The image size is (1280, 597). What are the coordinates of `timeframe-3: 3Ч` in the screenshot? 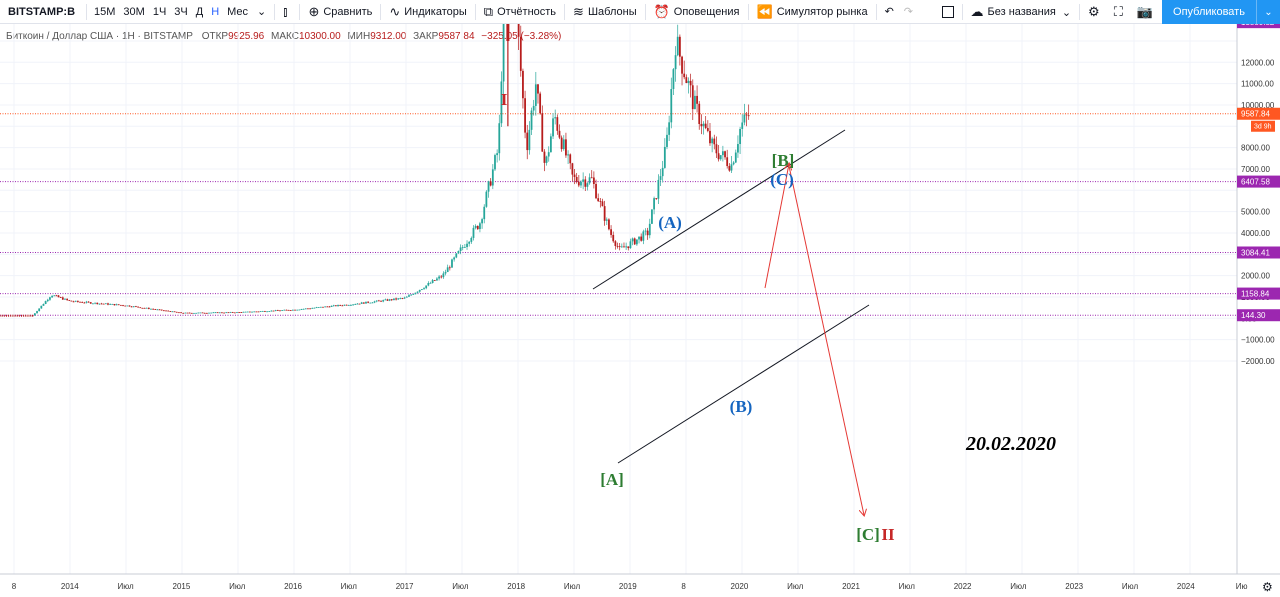 It's located at (181, 11).